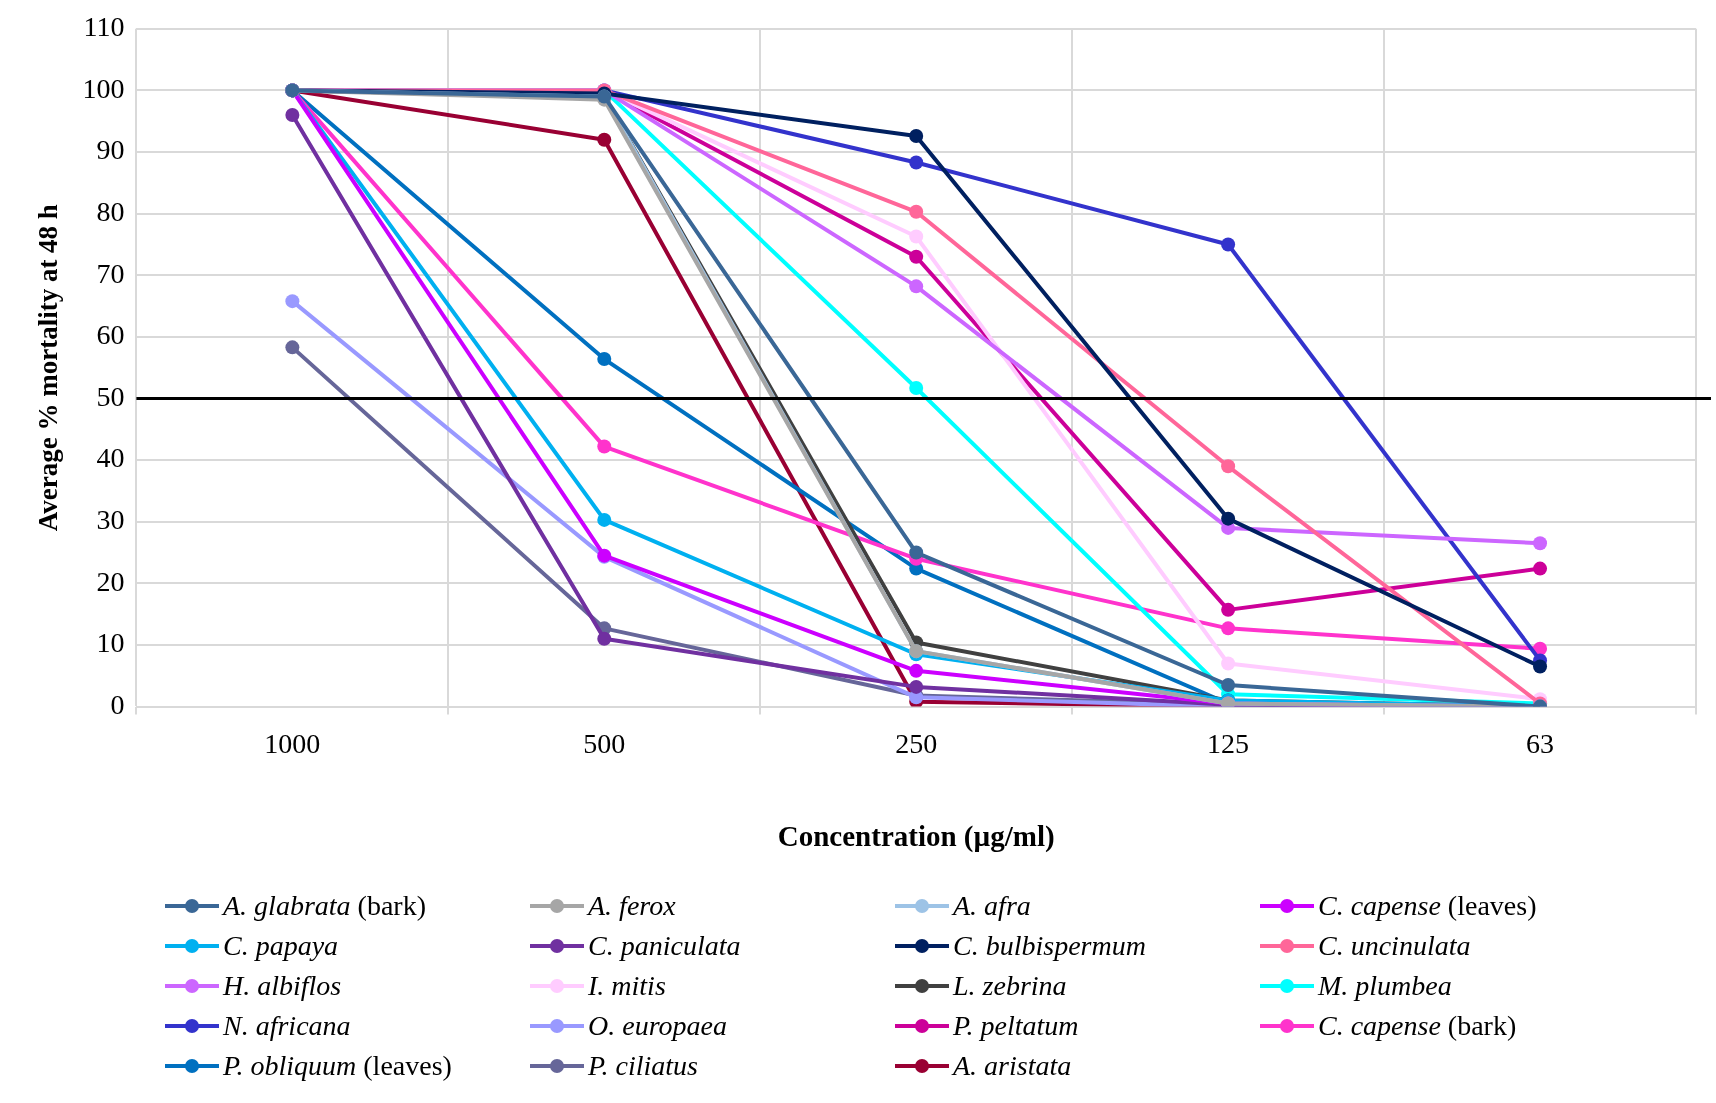 The height and width of the screenshot is (1103, 1716). I want to click on legend-label: C. capense (bark), so click(1417, 1026).